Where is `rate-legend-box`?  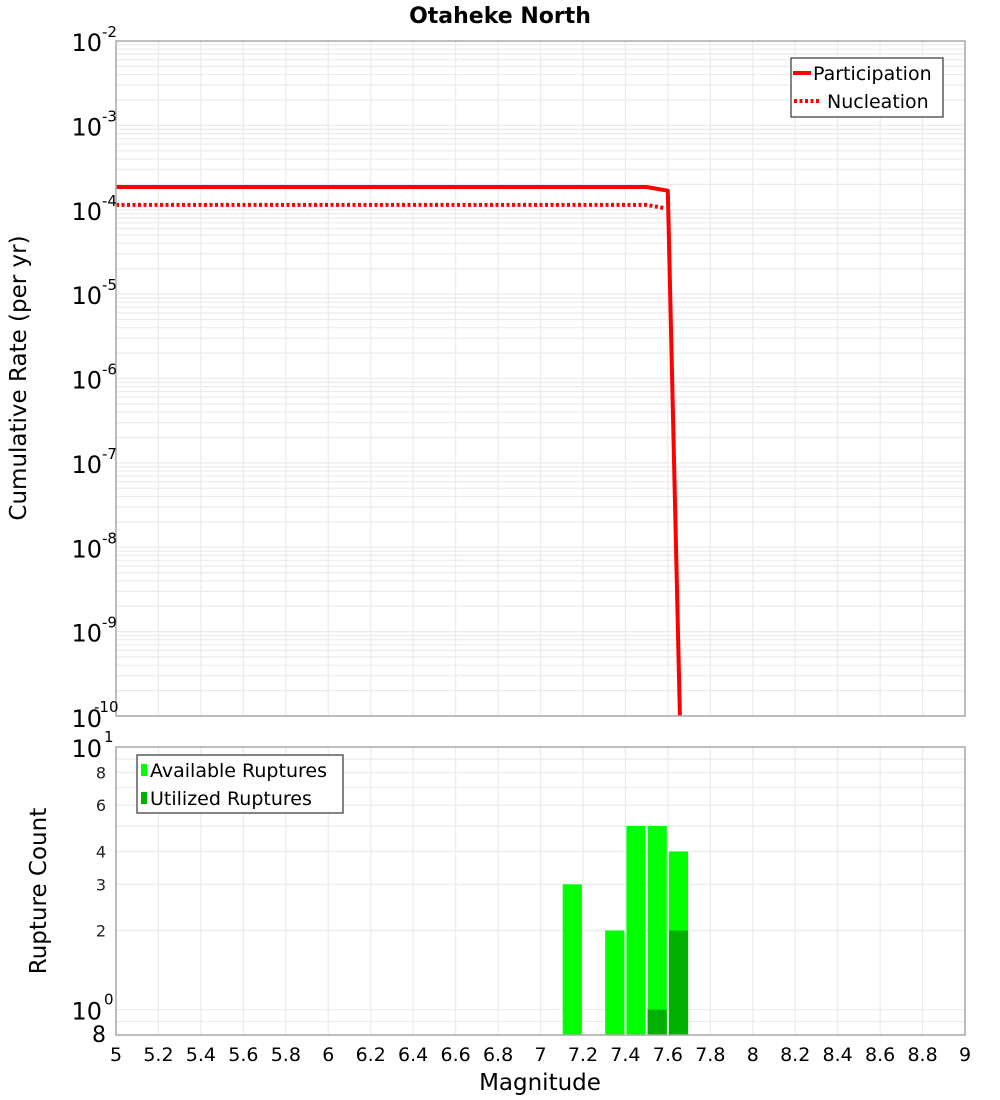
rate-legend-box is located at coordinates (867, 87).